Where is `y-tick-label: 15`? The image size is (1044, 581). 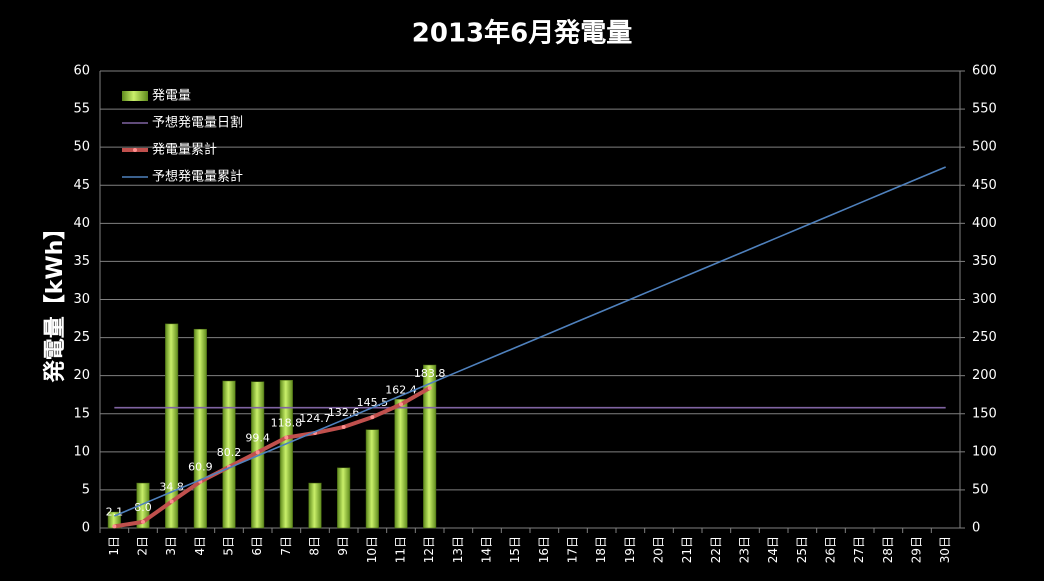
y-tick-label: 15 is located at coordinates (81, 413).